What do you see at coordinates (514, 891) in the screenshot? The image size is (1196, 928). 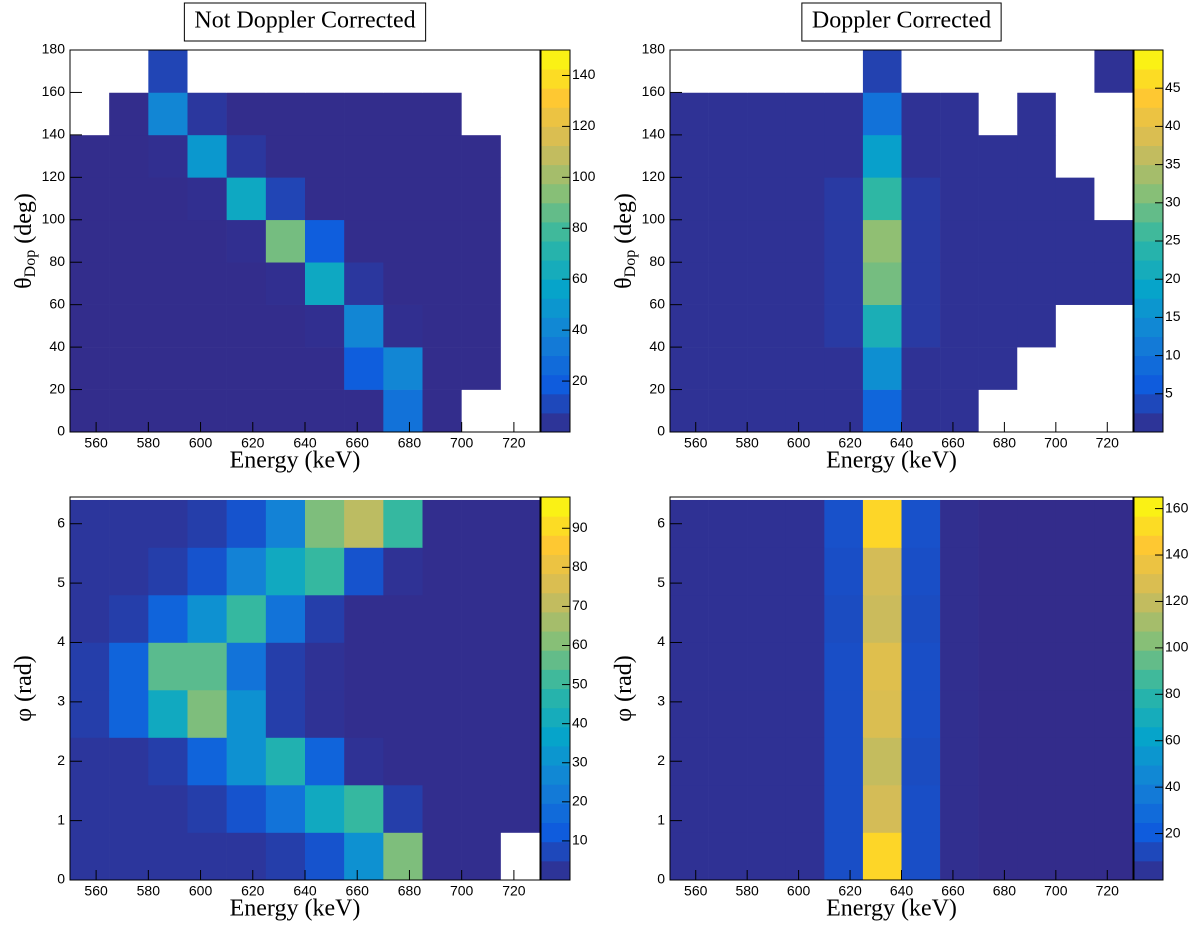 I see `x-tick-label: 720` at bounding box center [514, 891].